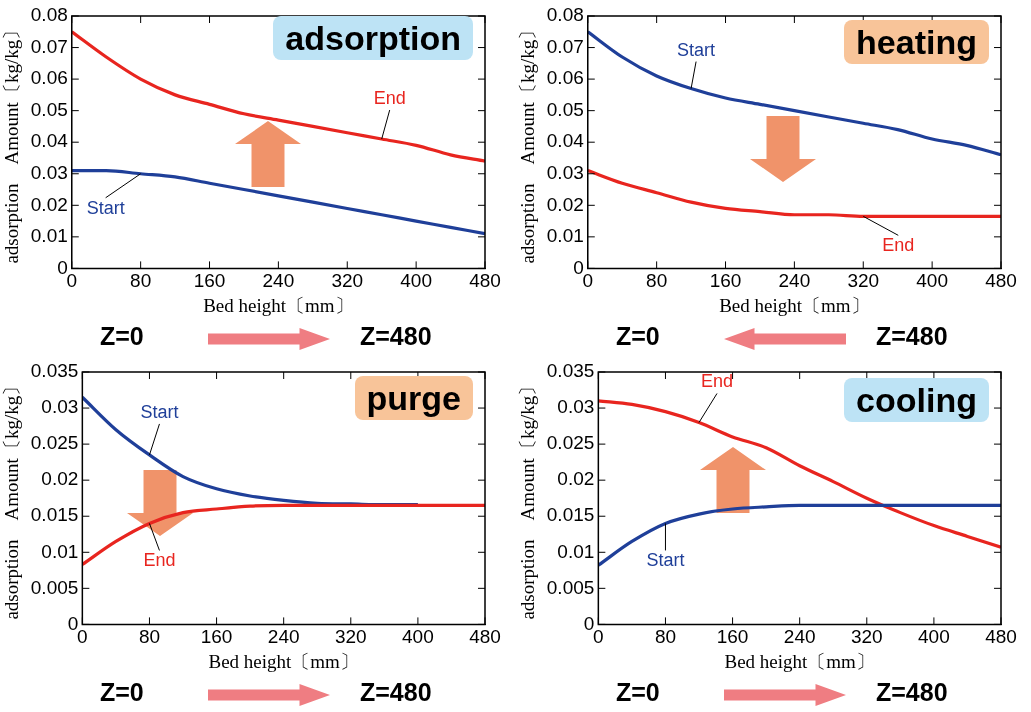 The image size is (1031, 712). I want to click on chart-title: heating, so click(916, 42).